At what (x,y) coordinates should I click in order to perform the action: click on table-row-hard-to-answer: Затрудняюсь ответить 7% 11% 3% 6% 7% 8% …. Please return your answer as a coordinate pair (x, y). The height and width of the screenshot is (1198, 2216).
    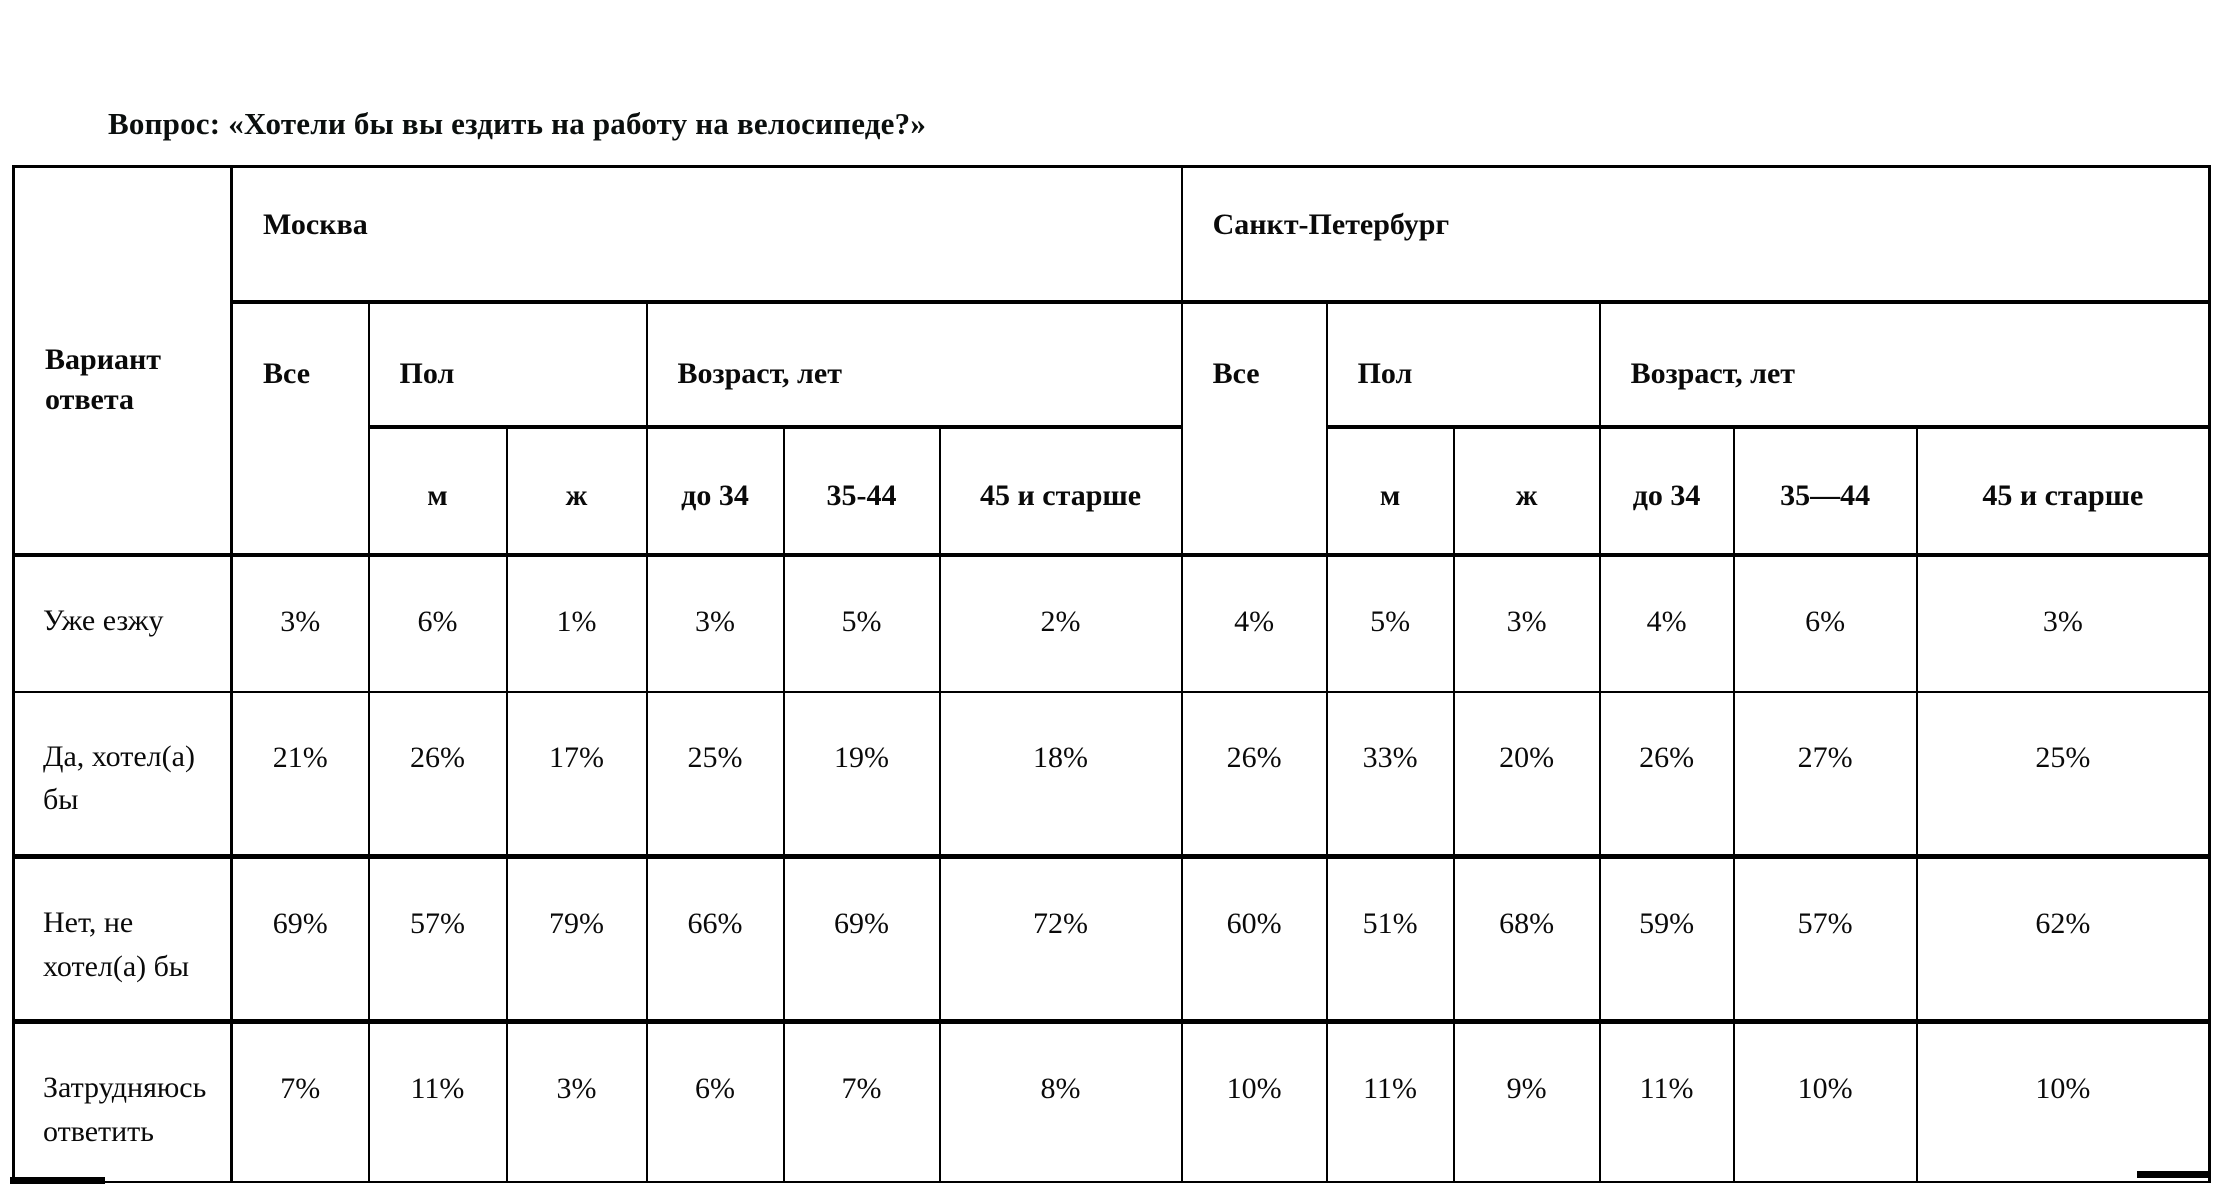
    Looking at the image, I should click on (1111, 1101).